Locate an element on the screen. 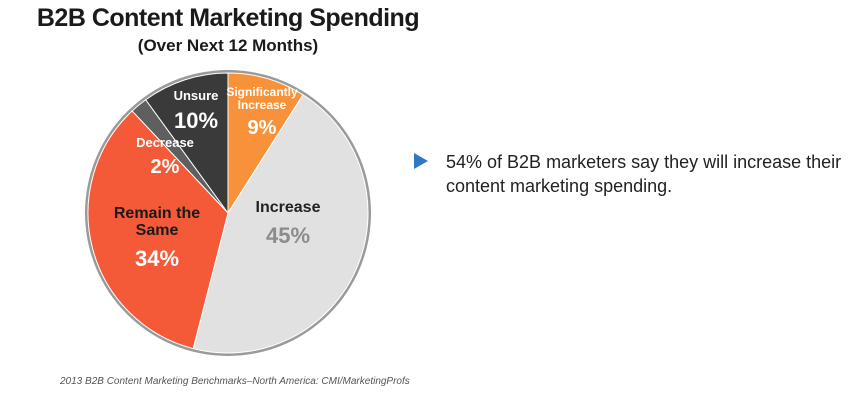 The image size is (851, 401). slice-value-label: 45% is located at coordinates (288, 235).